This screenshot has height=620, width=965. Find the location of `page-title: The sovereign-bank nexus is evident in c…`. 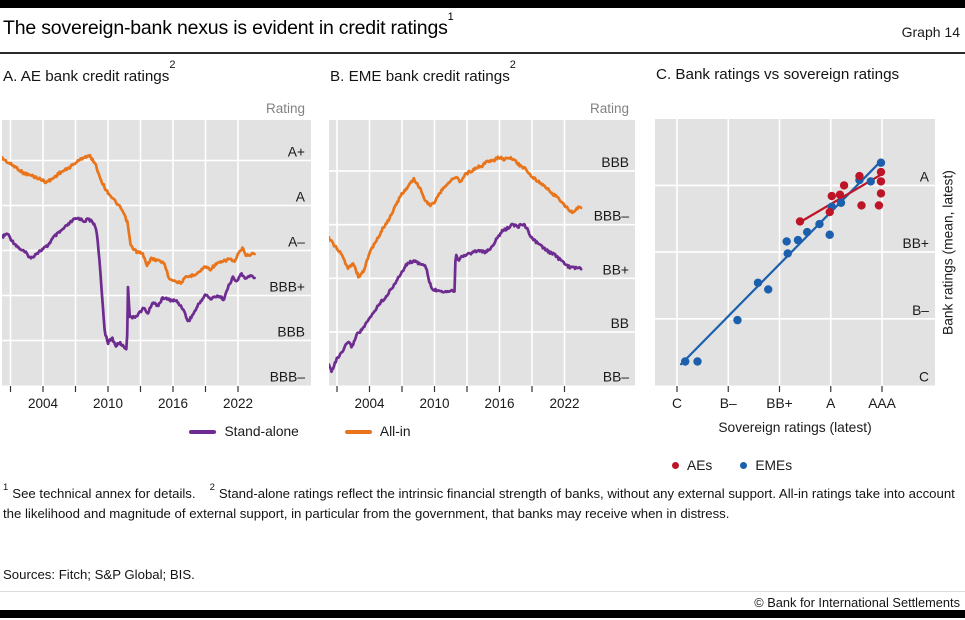

page-title: The sovereign-bank nexus is evident in c… is located at coordinates (228, 25).